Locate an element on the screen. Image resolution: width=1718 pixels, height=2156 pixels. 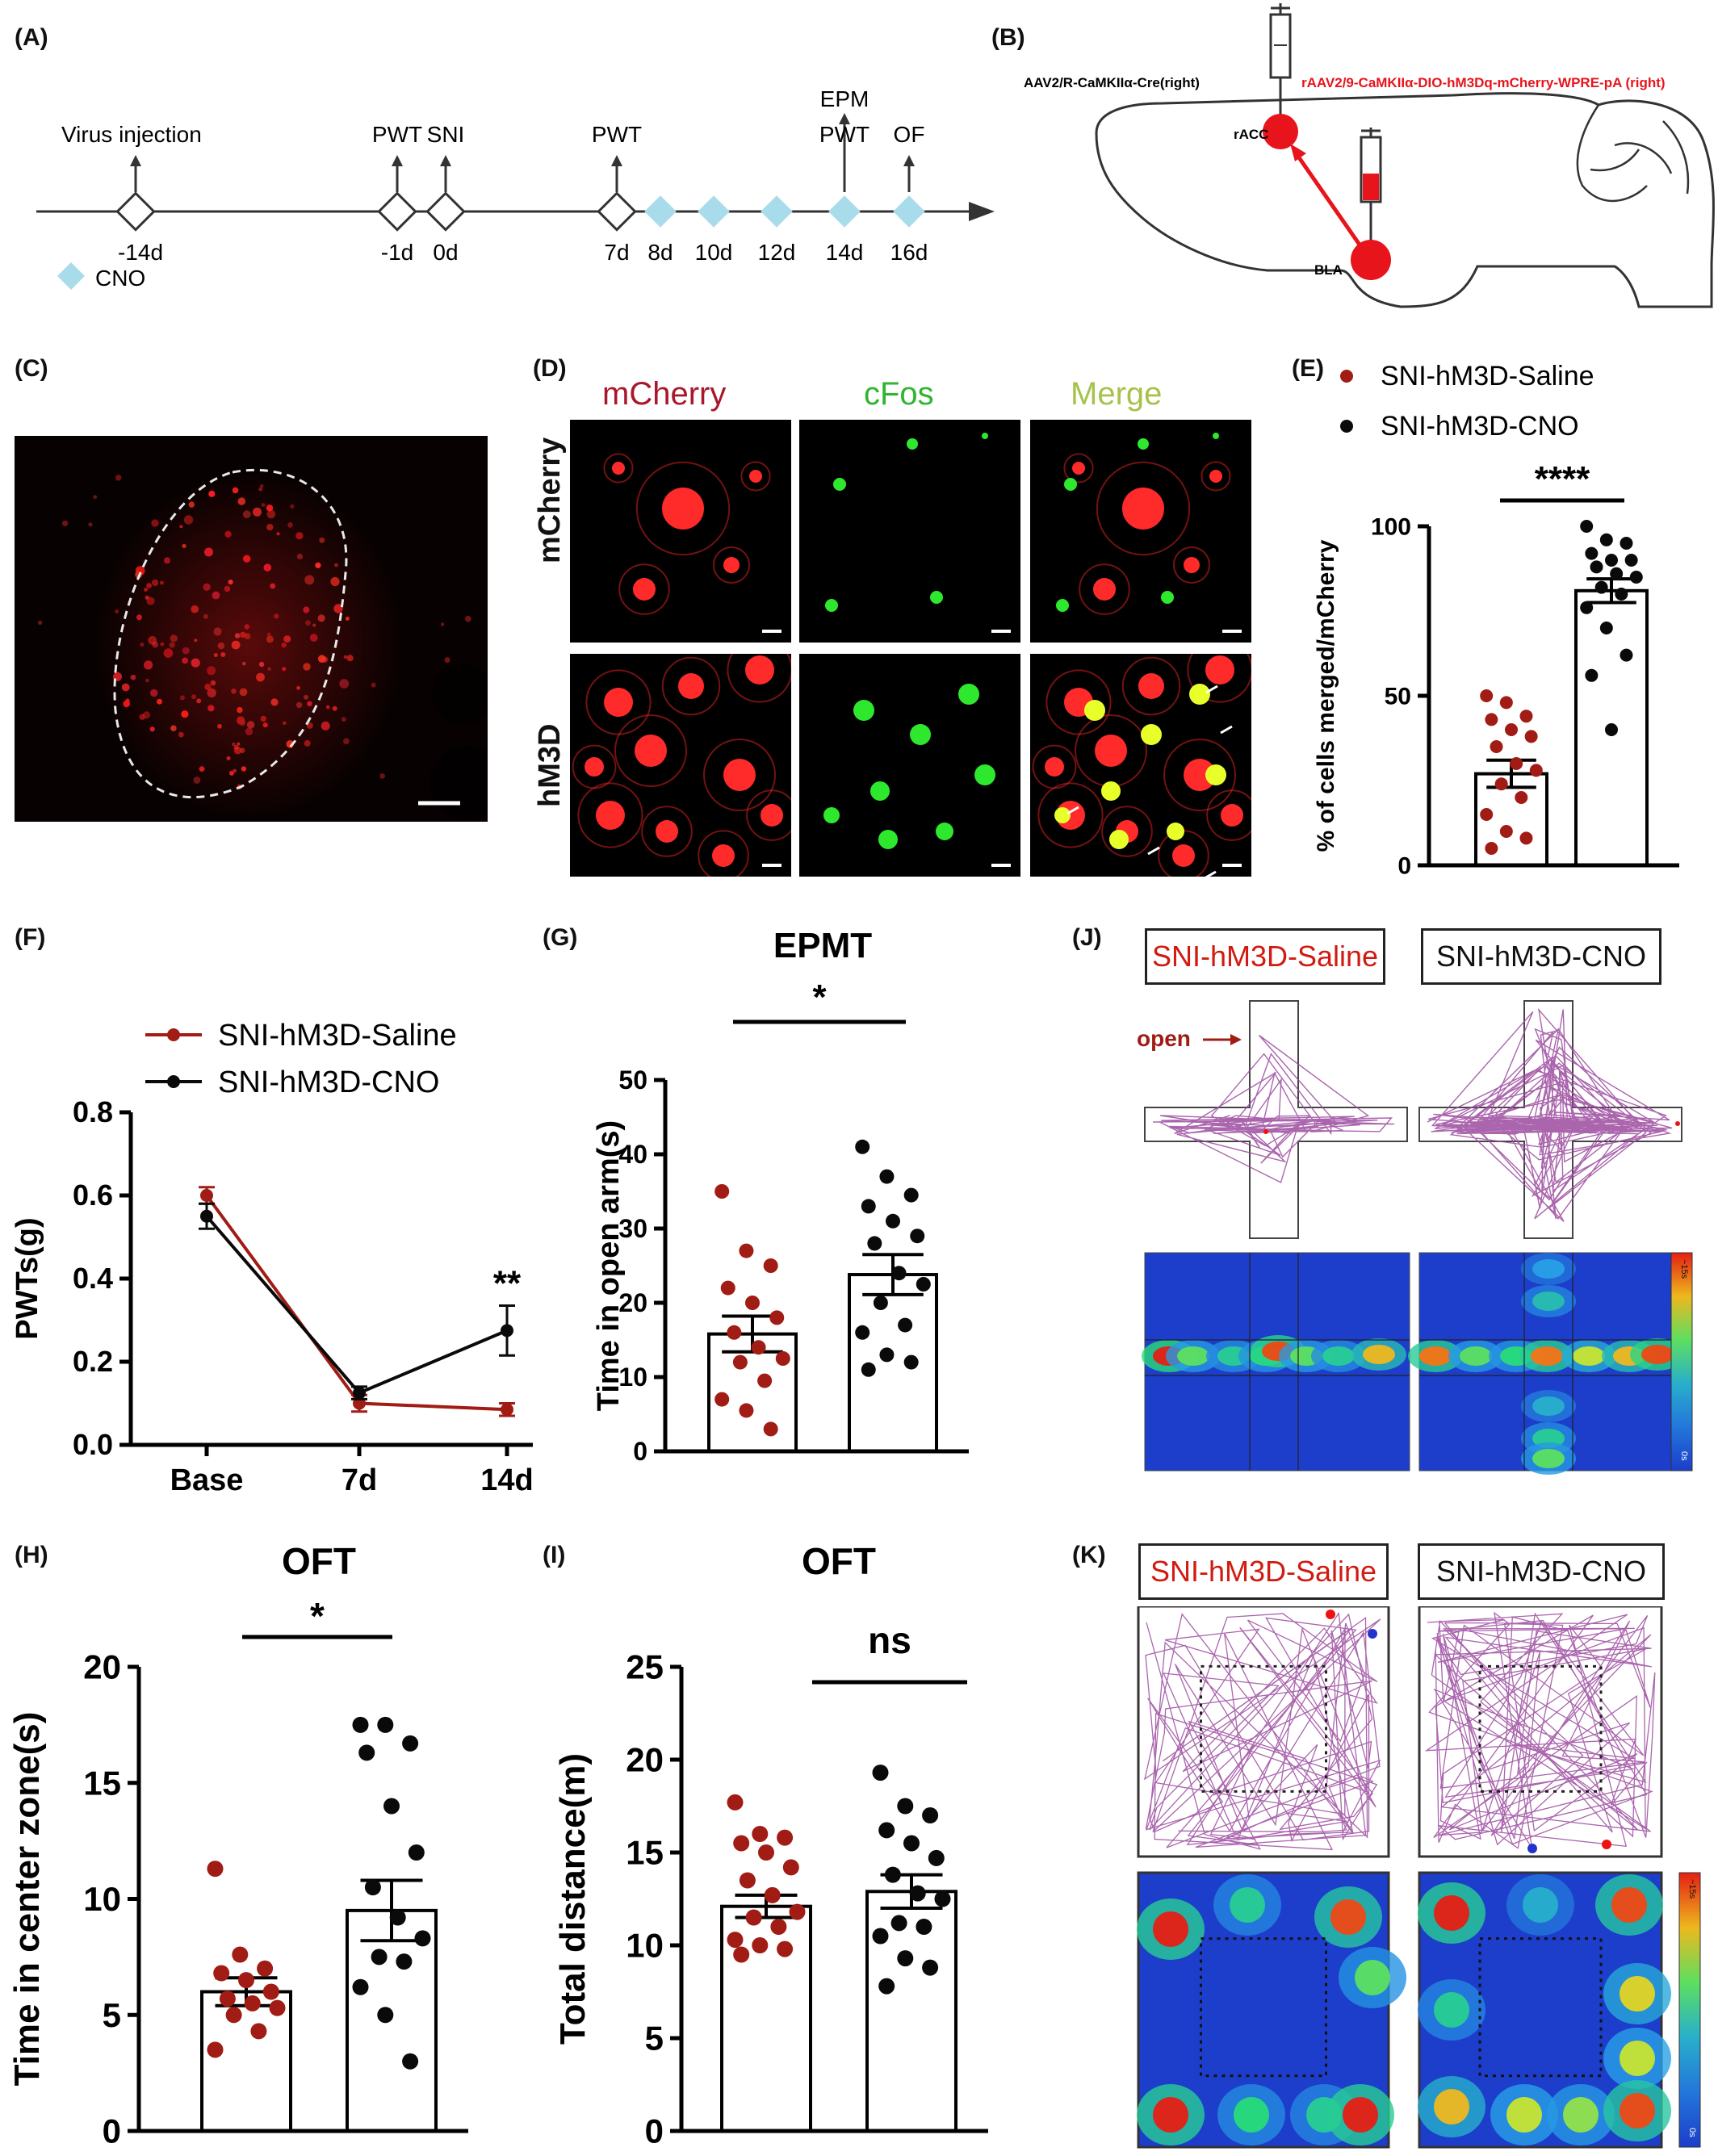
panel-label-h: (H) is located at coordinates (31, 1555).